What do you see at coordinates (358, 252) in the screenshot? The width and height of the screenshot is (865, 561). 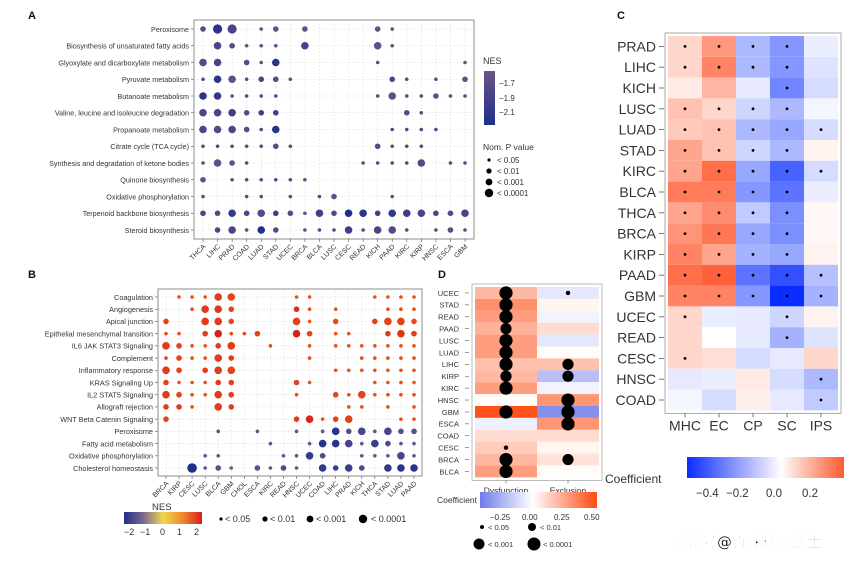 I see `panel-a-col-label: READ` at bounding box center [358, 252].